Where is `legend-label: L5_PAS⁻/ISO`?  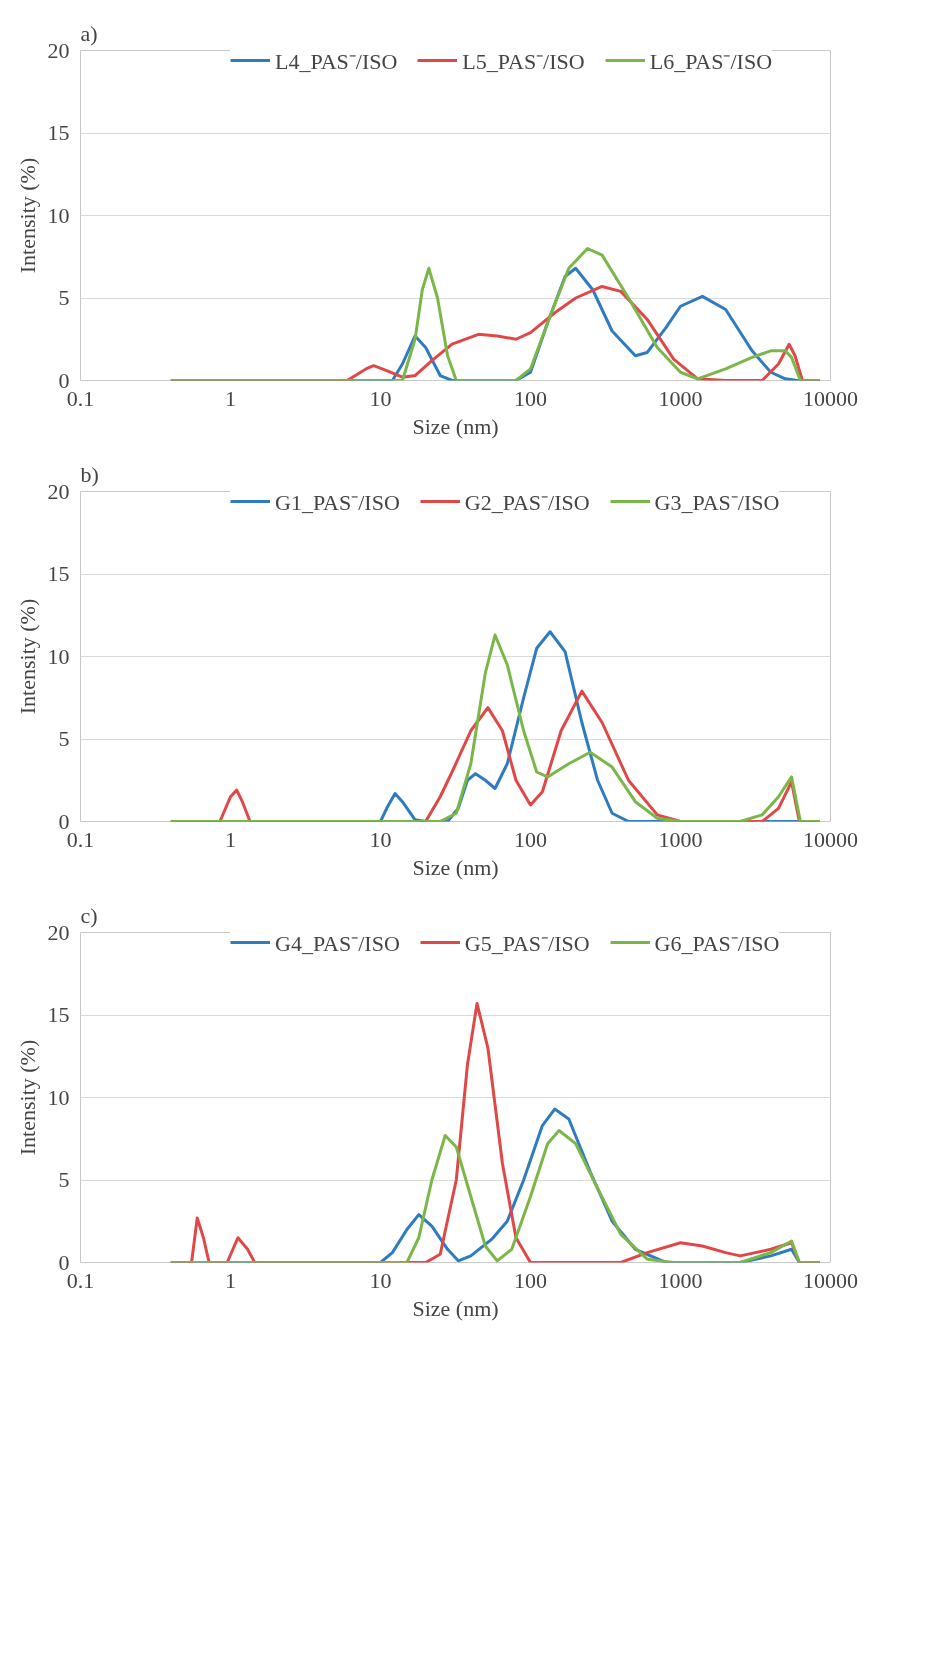 legend-label: L5_PAS⁻/ISO is located at coordinates (523, 62).